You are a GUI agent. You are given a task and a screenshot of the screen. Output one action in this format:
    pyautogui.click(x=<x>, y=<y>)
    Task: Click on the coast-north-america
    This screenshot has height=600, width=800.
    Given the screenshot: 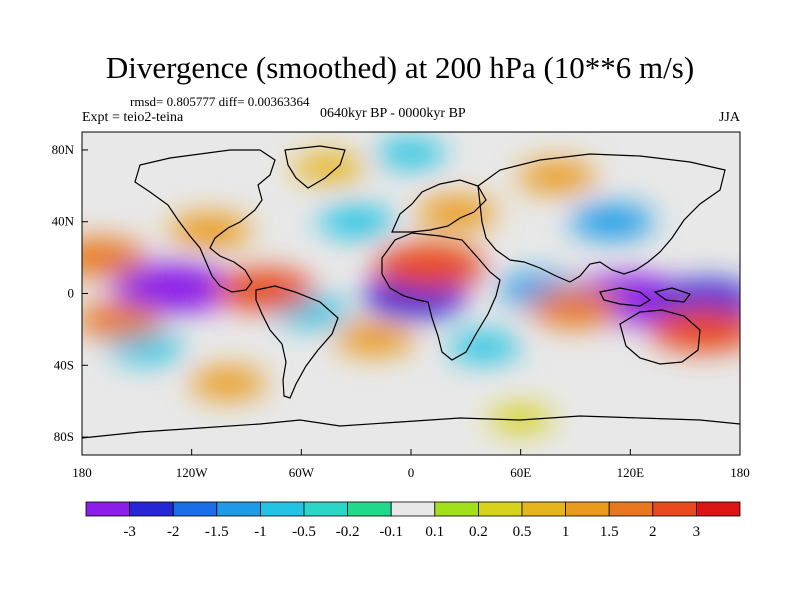 What is the action you would take?
    pyautogui.click(x=205, y=221)
    